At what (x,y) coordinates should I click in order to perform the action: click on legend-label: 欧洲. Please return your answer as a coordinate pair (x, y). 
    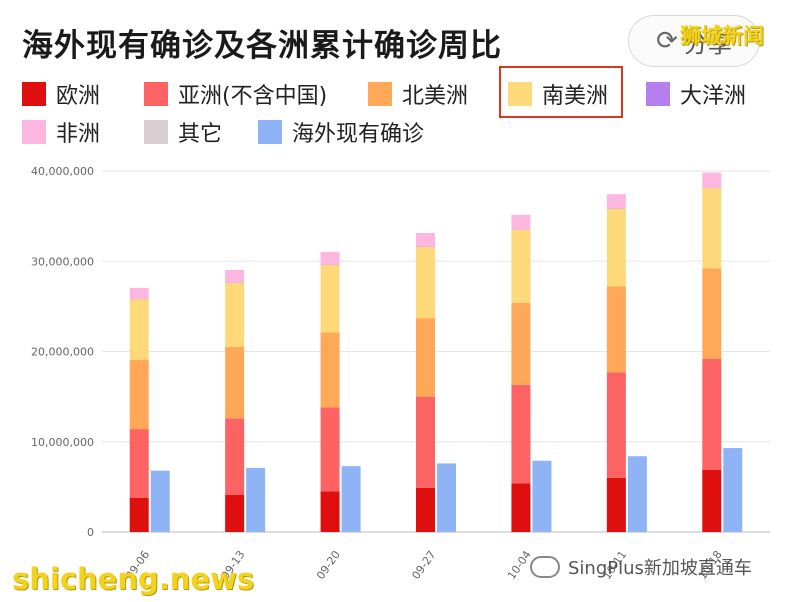
    Looking at the image, I should click on (78, 96).